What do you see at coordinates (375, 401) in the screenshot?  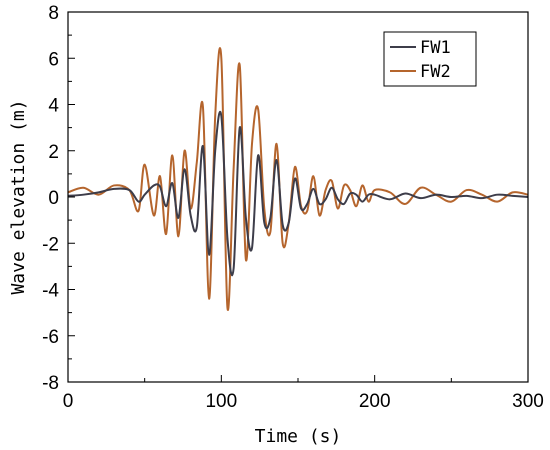 I see `x-tick-label: 200` at bounding box center [375, 401].